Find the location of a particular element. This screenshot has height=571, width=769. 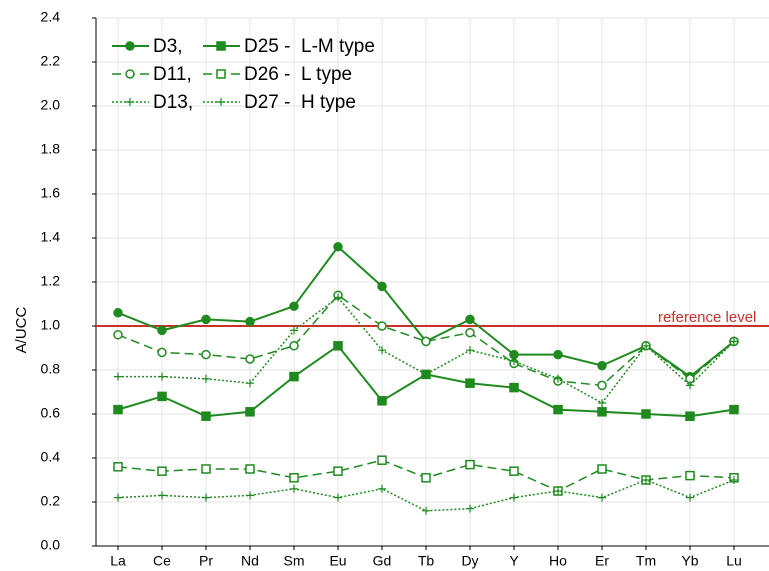

y-tick-label: 2.0 is located at coordinates (51, 105).